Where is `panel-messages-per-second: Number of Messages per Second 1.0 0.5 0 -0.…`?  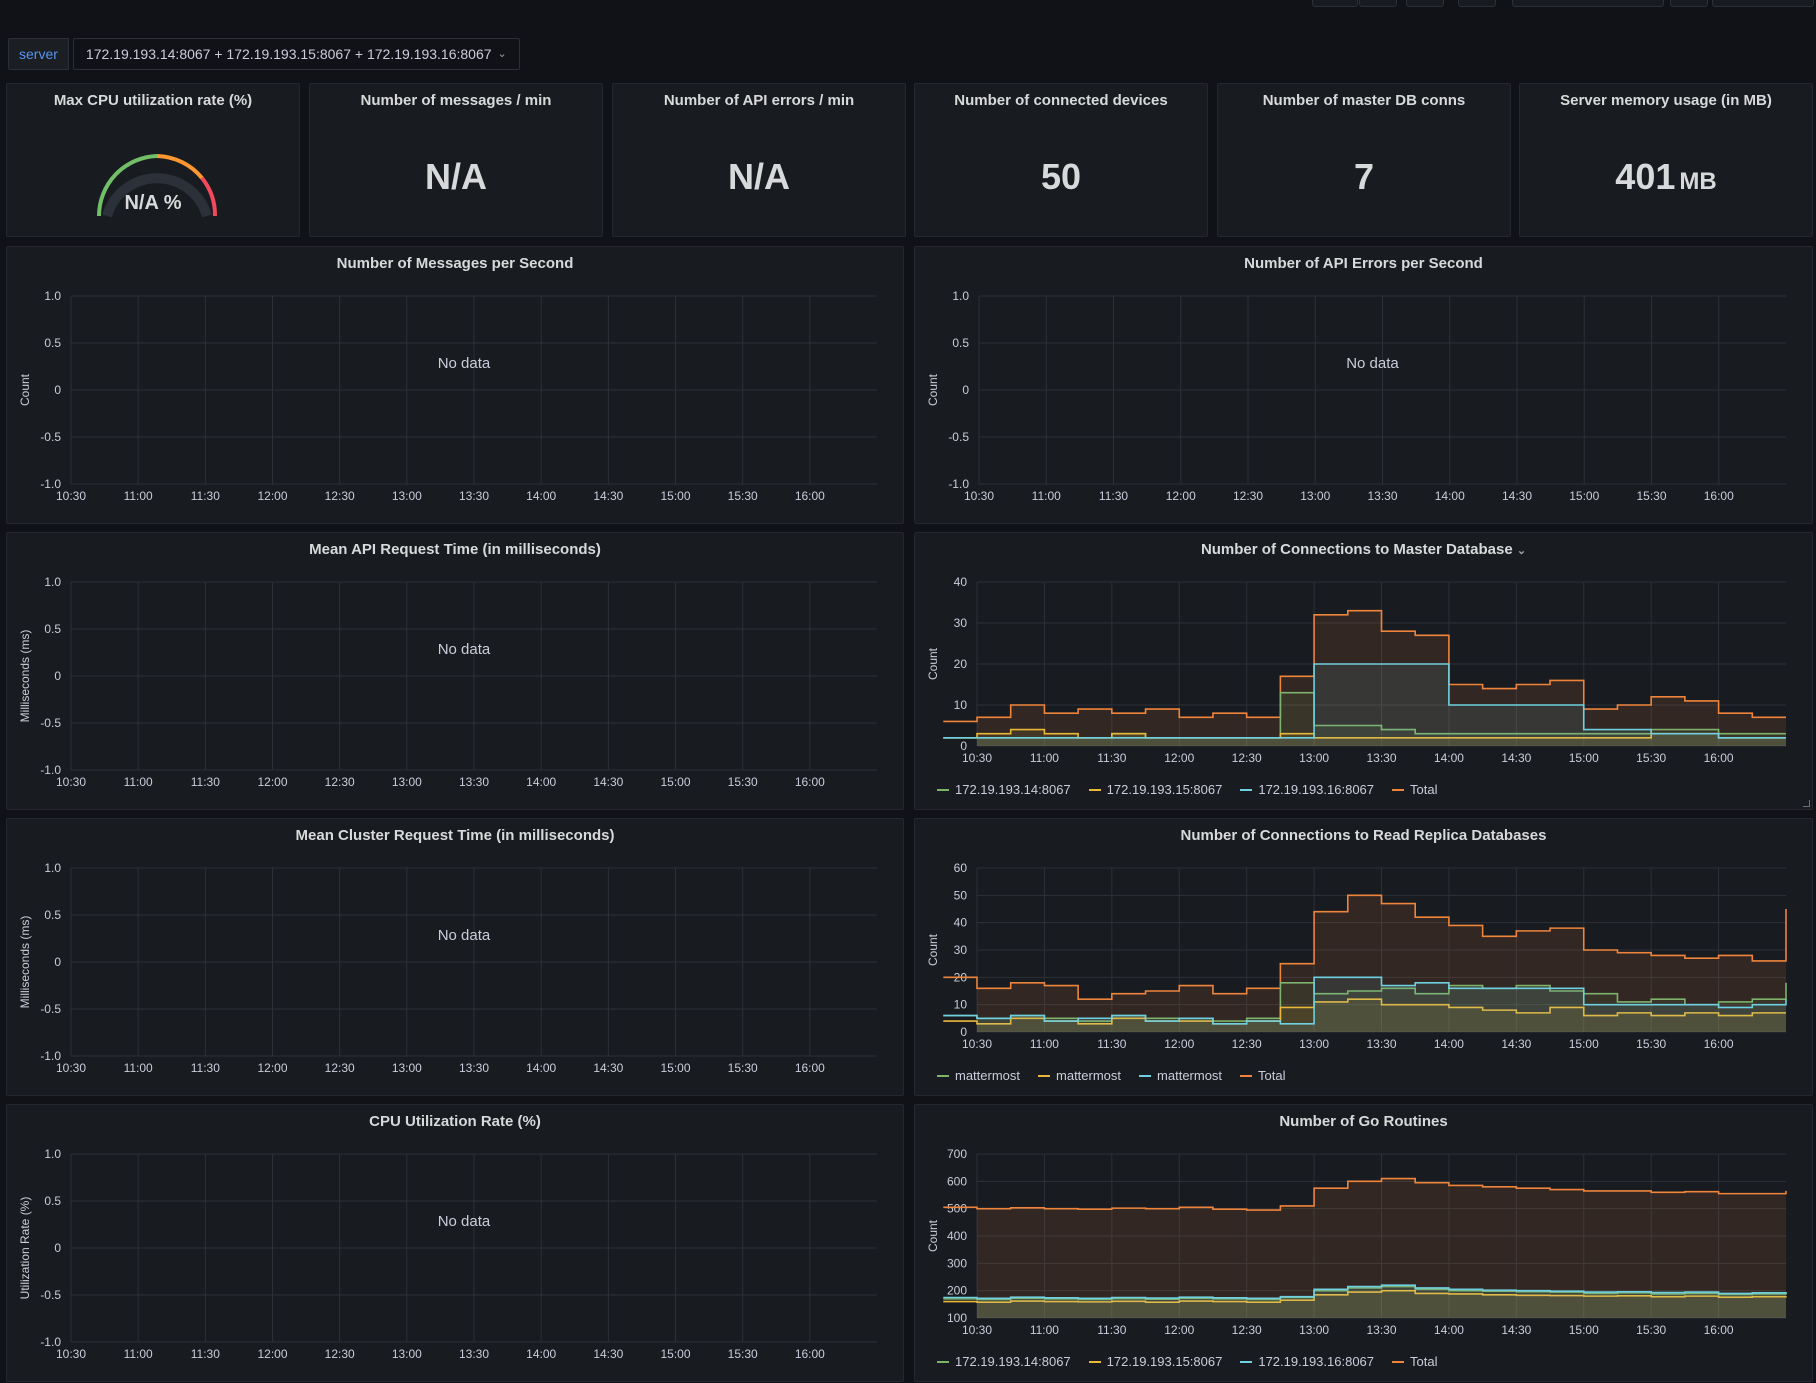
panel-messages-per-second: Number of Messages per Second 1.0 0.5 0 -0.… is located at coordinates (455, 385).